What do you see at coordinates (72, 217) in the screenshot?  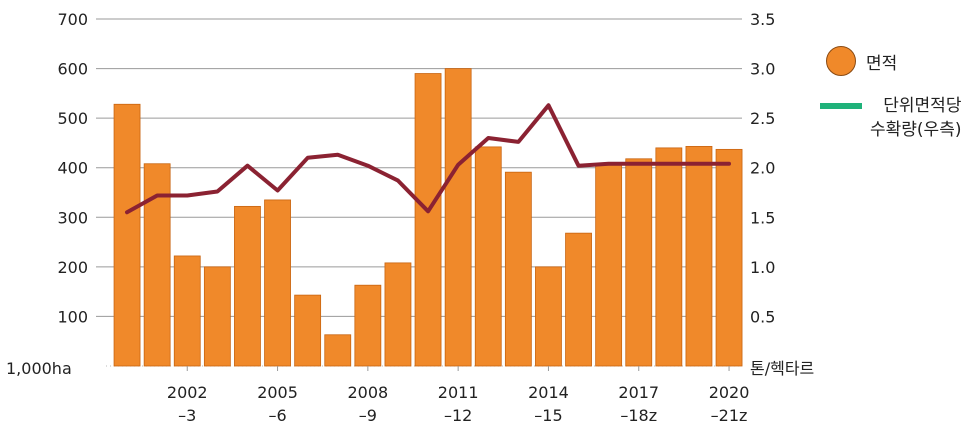 I see `left-tick-label: 300` at bounding box center [72, 217].